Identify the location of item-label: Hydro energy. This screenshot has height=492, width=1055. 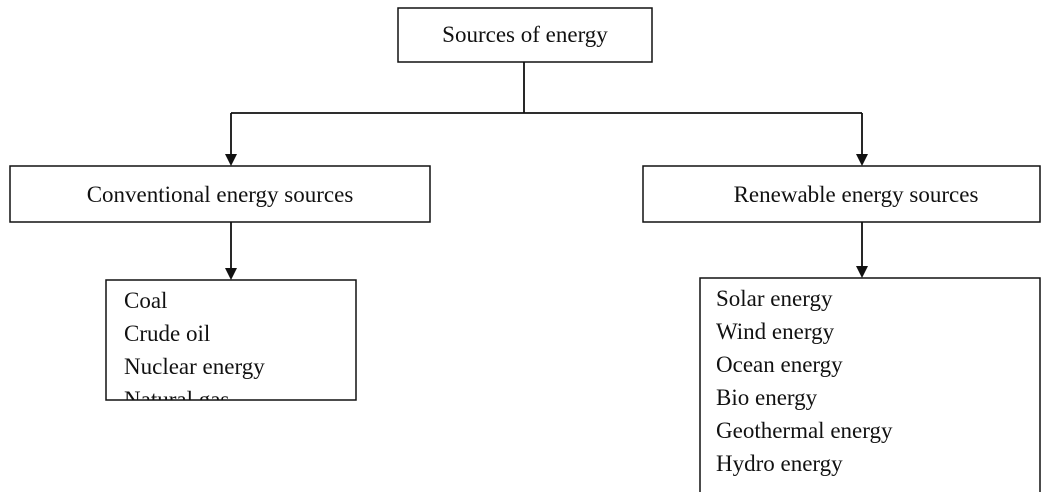
(779, 463).